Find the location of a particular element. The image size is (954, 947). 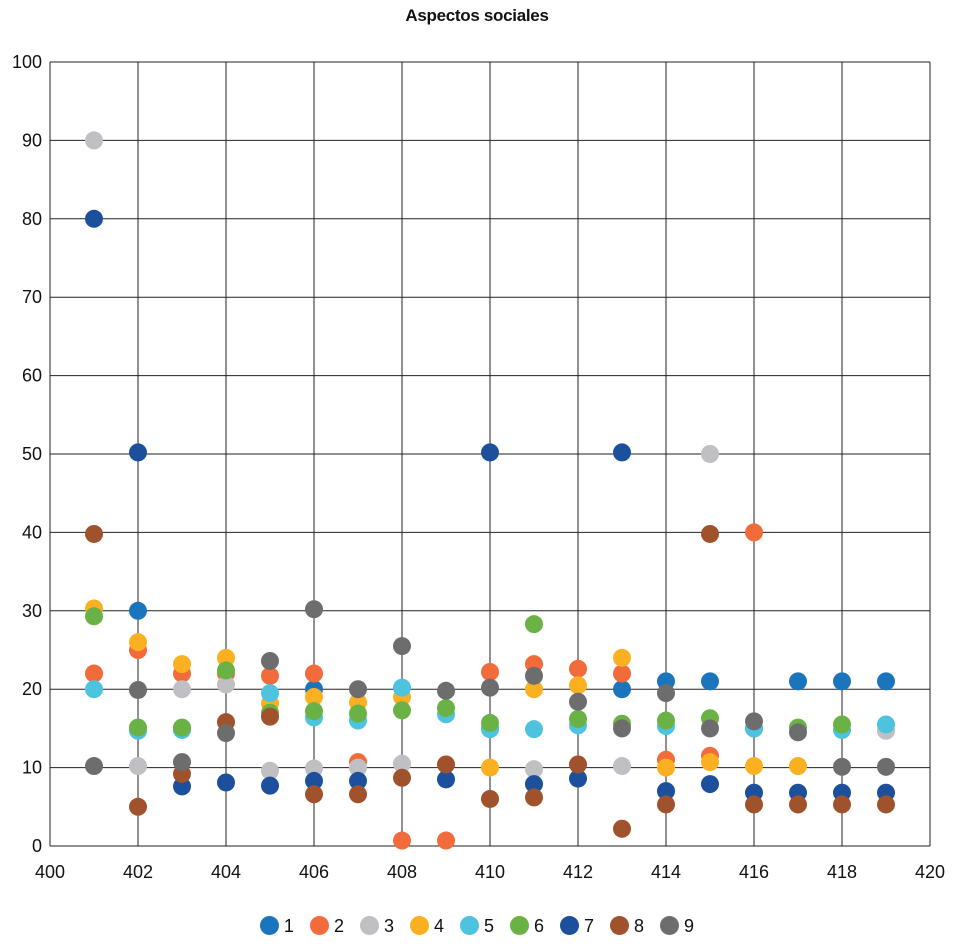

x-axis-ticks: 400 402 404 406 408 410 412 414 416 418 420 is located at coordinates (490, 872).